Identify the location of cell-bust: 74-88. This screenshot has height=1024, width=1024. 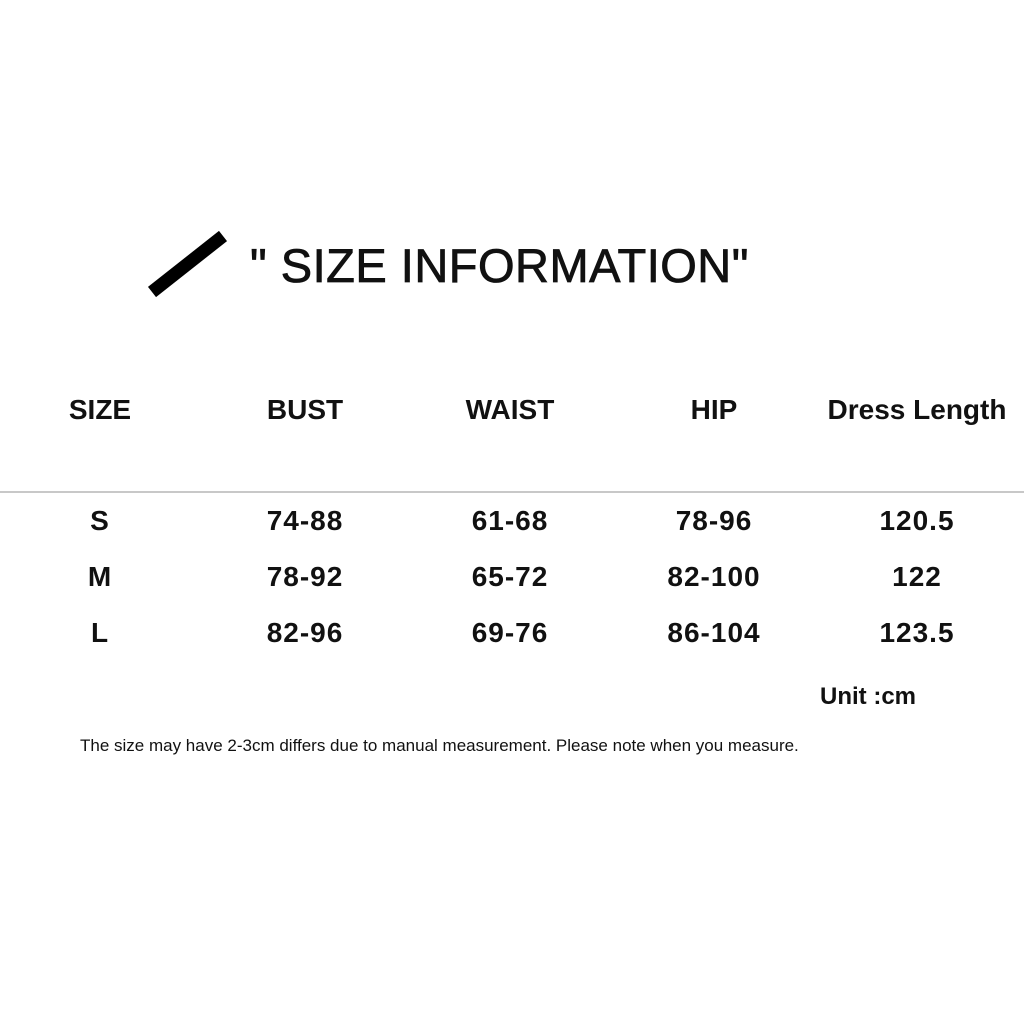
(305, 520).